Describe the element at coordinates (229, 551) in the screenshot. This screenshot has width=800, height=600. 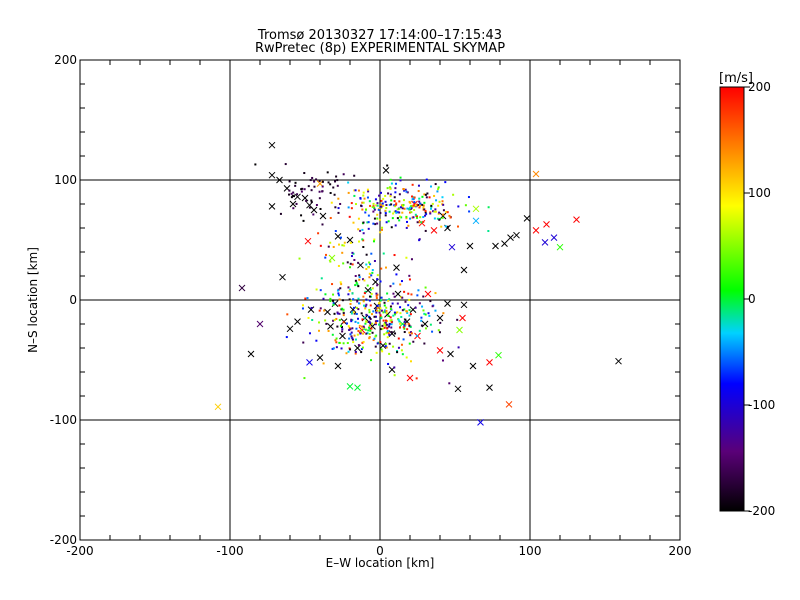
I see `x-tick-label: -100` at that location.